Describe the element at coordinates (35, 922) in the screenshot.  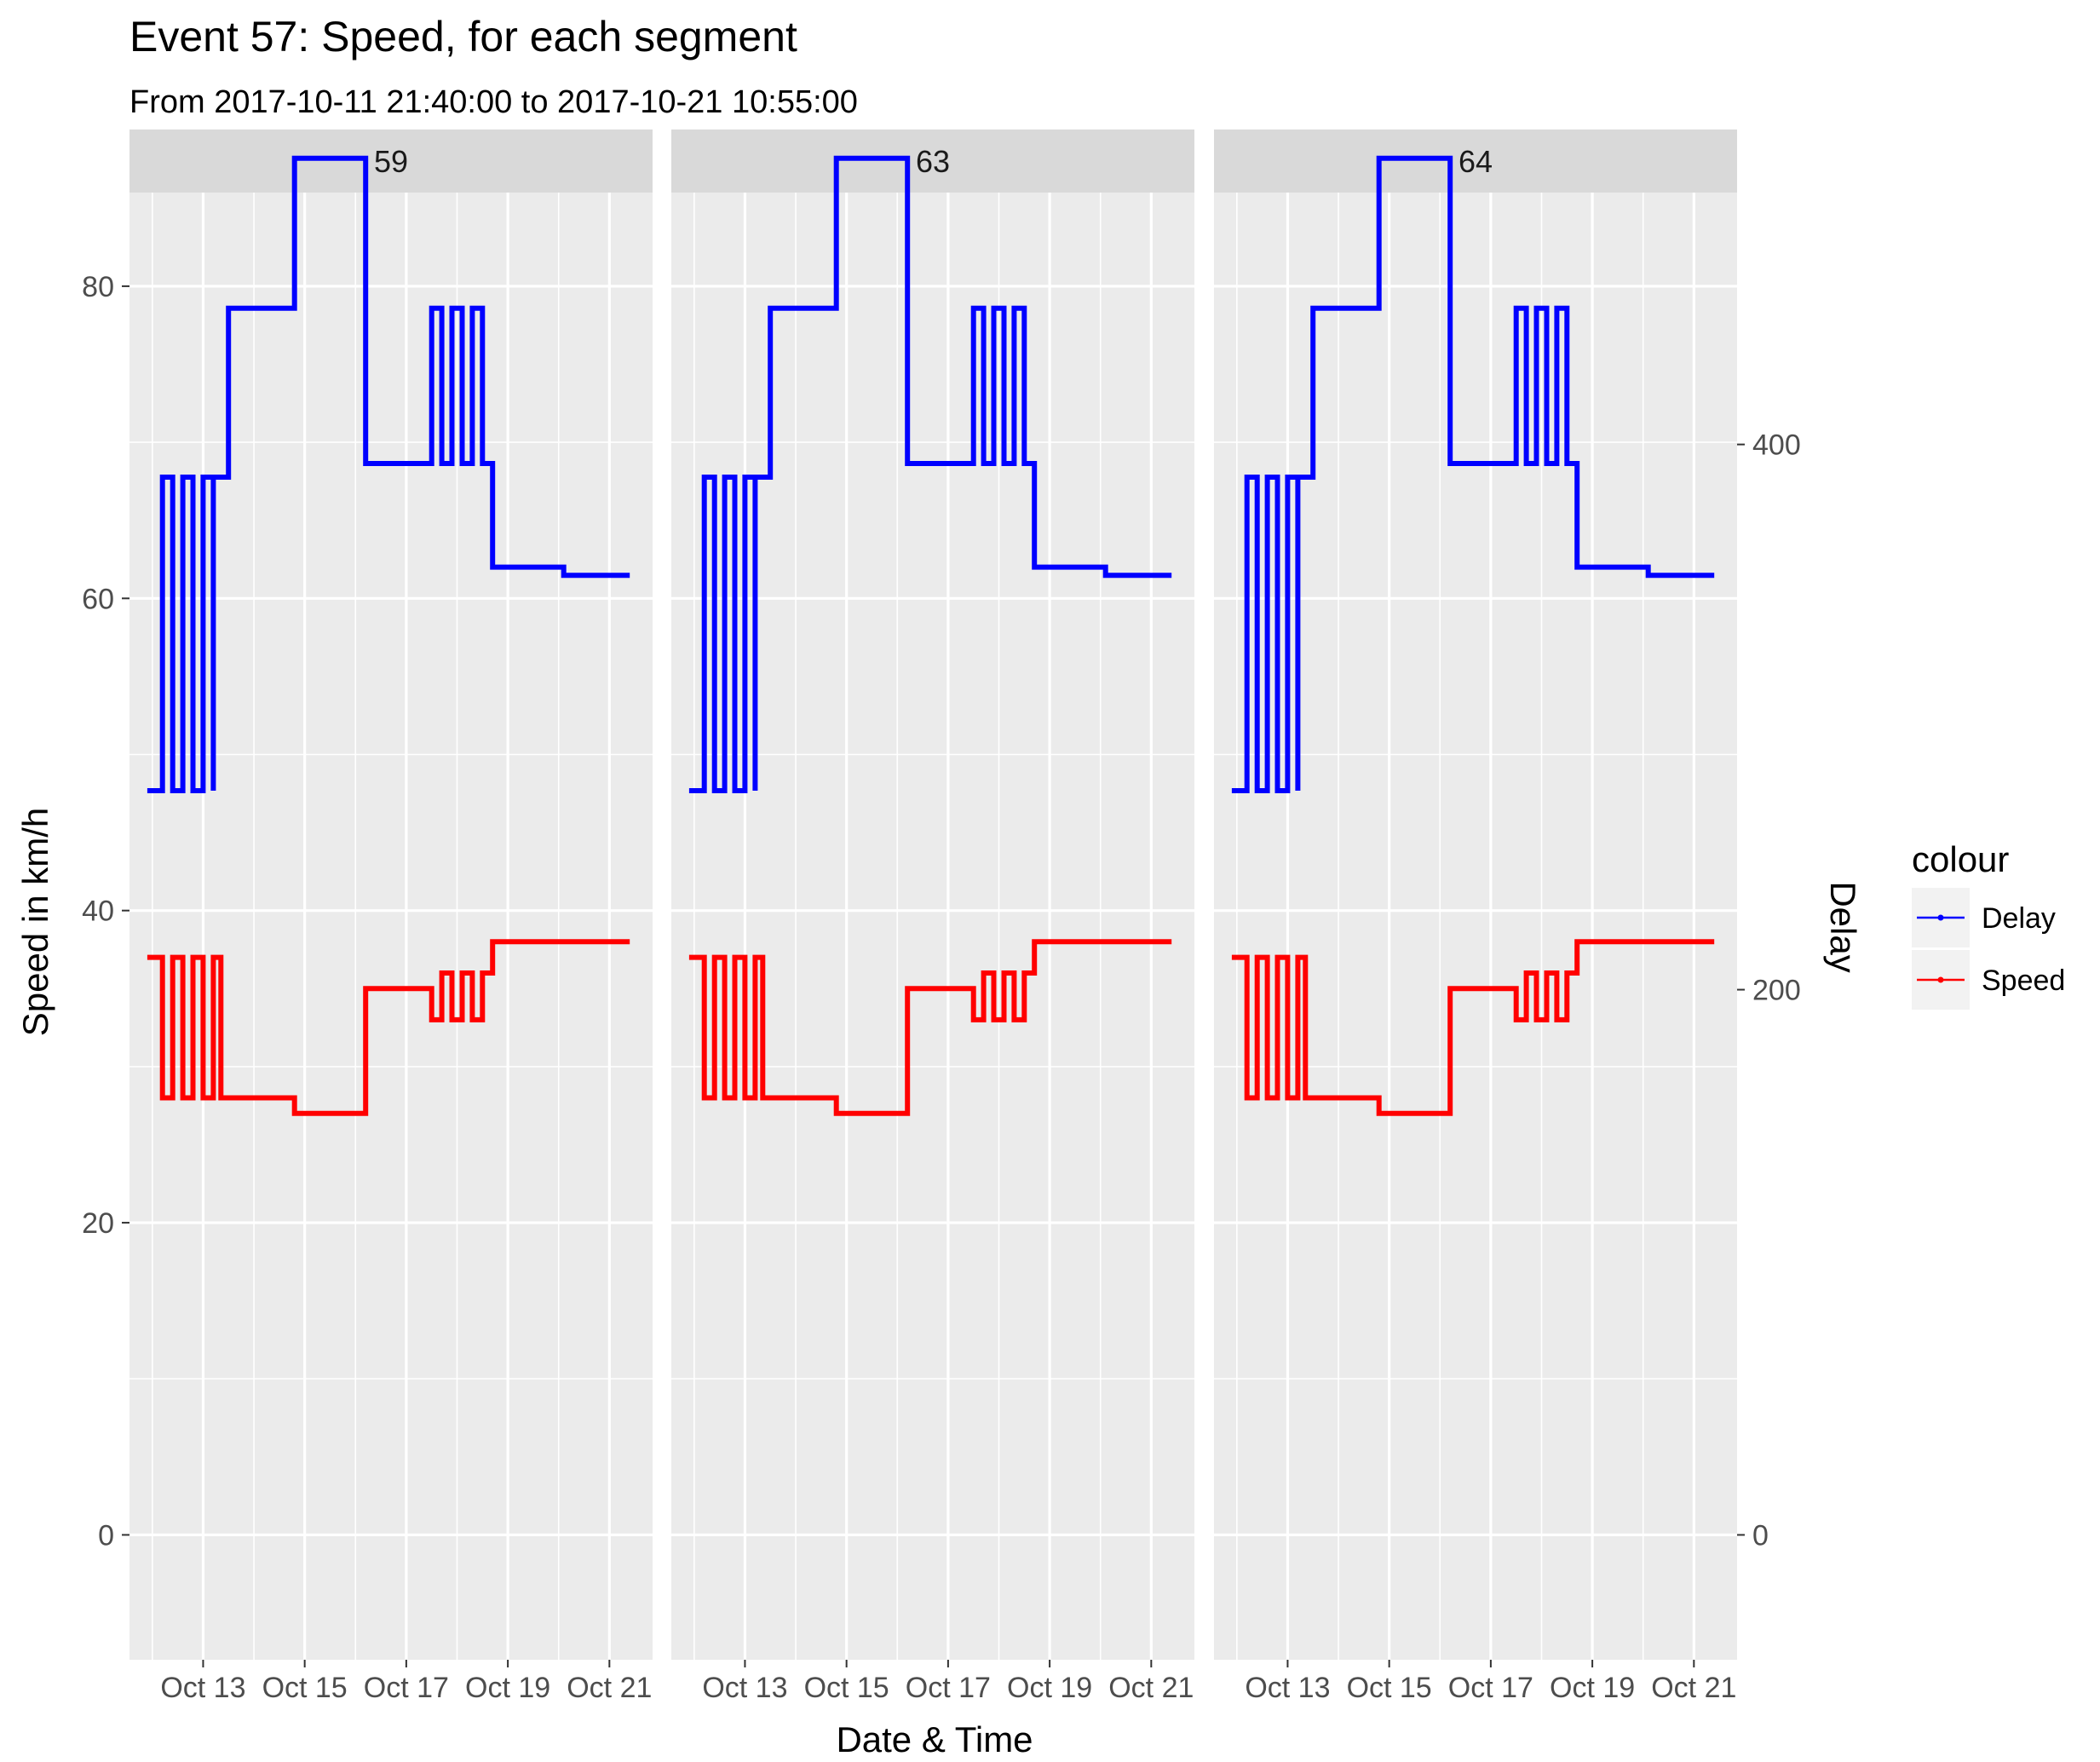
I see `y-axis-title: Speed in km/h` at that location.